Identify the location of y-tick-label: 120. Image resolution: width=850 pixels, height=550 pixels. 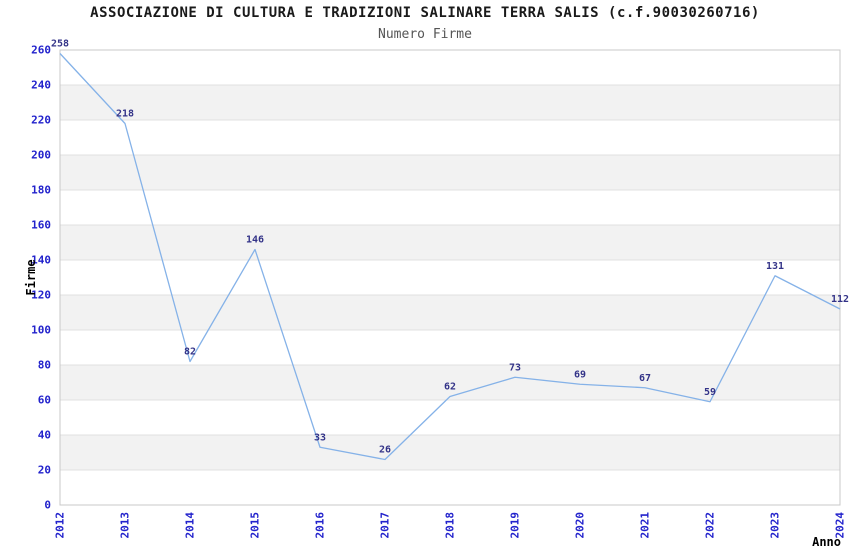
(41, 295).